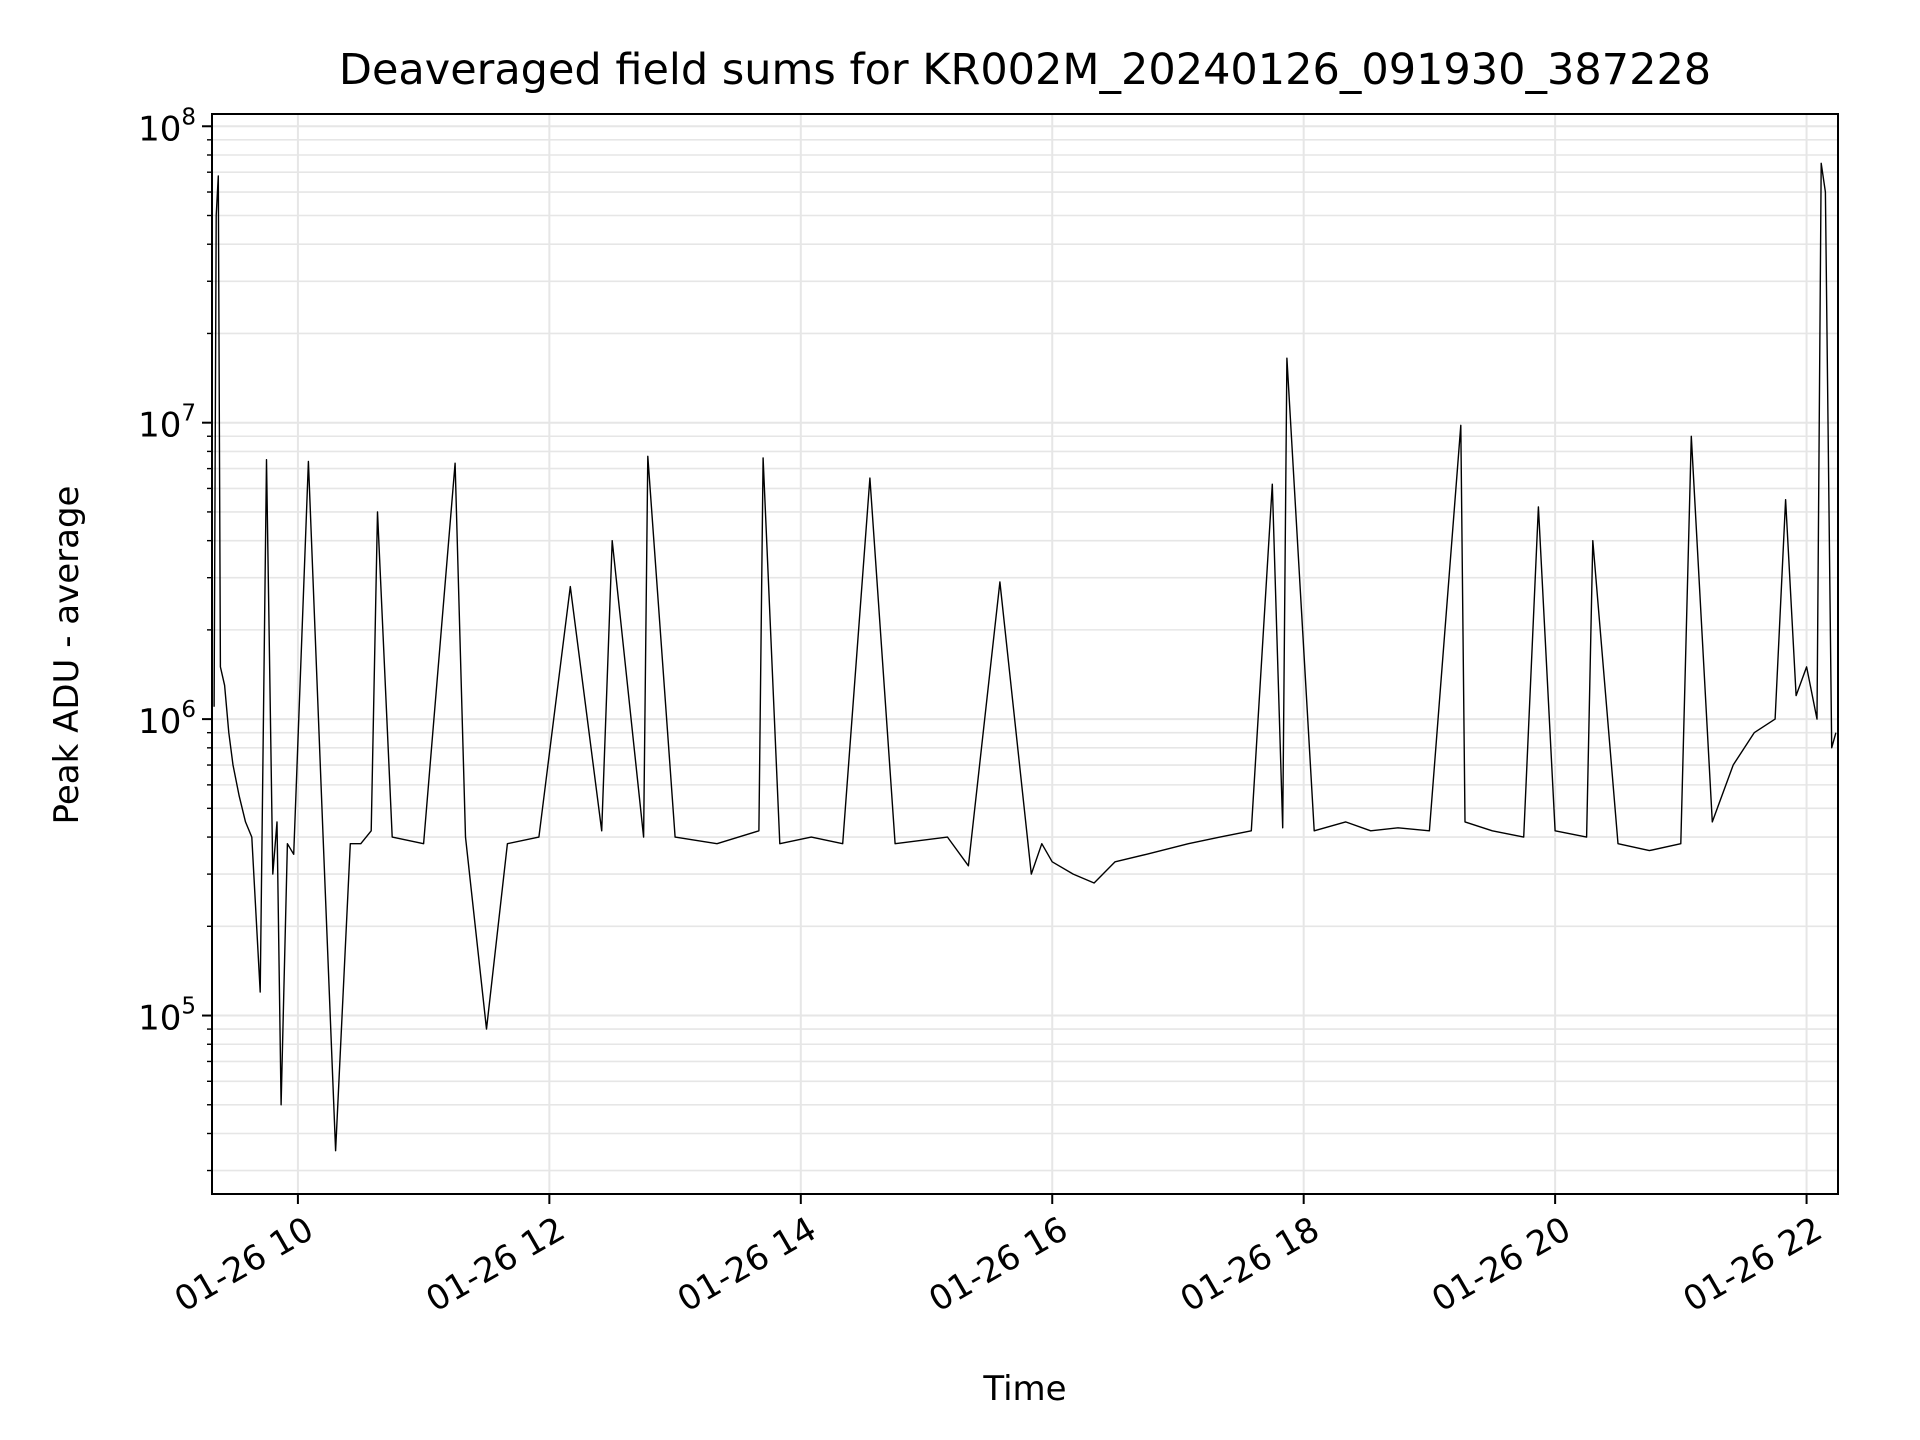 The height and width of the screenshot is (1440, 1920). I want to click on y-tick-label: 10⁶, so click(167, 719).